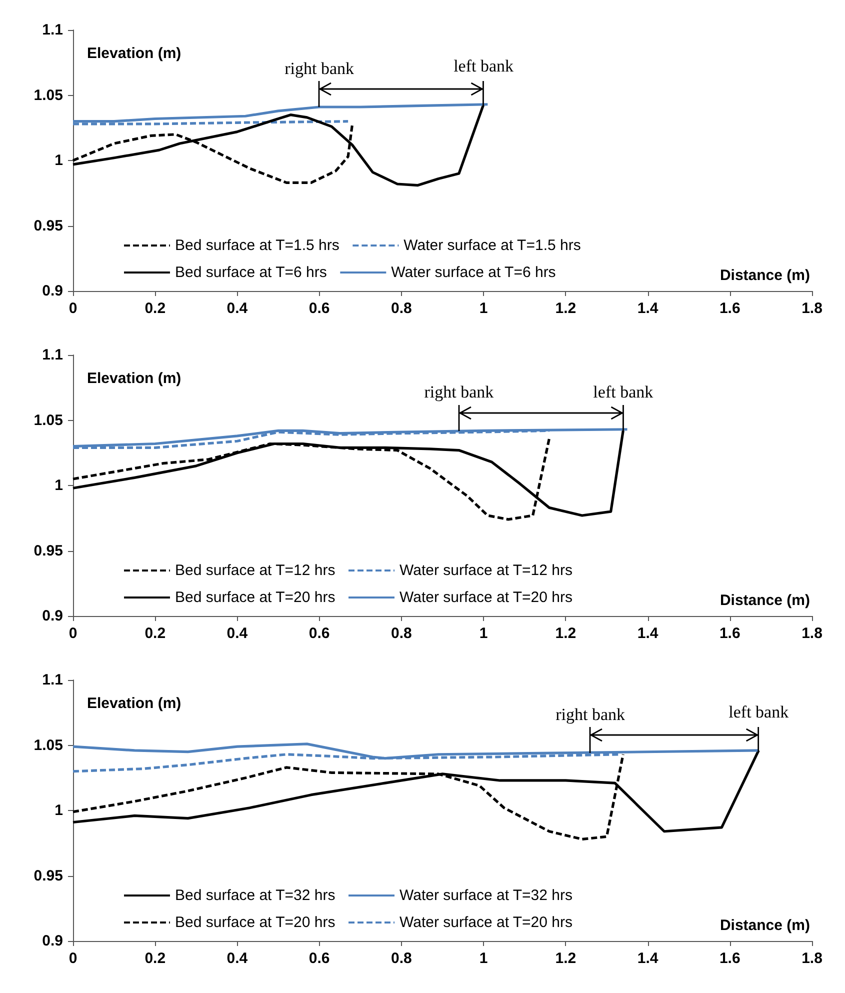 The width and height of the screenshot is (845, 993). Describe the element at coordinates (473, 272) in the screenshot. I see `legend-label: Water surface at T=6 hrs` at that location.